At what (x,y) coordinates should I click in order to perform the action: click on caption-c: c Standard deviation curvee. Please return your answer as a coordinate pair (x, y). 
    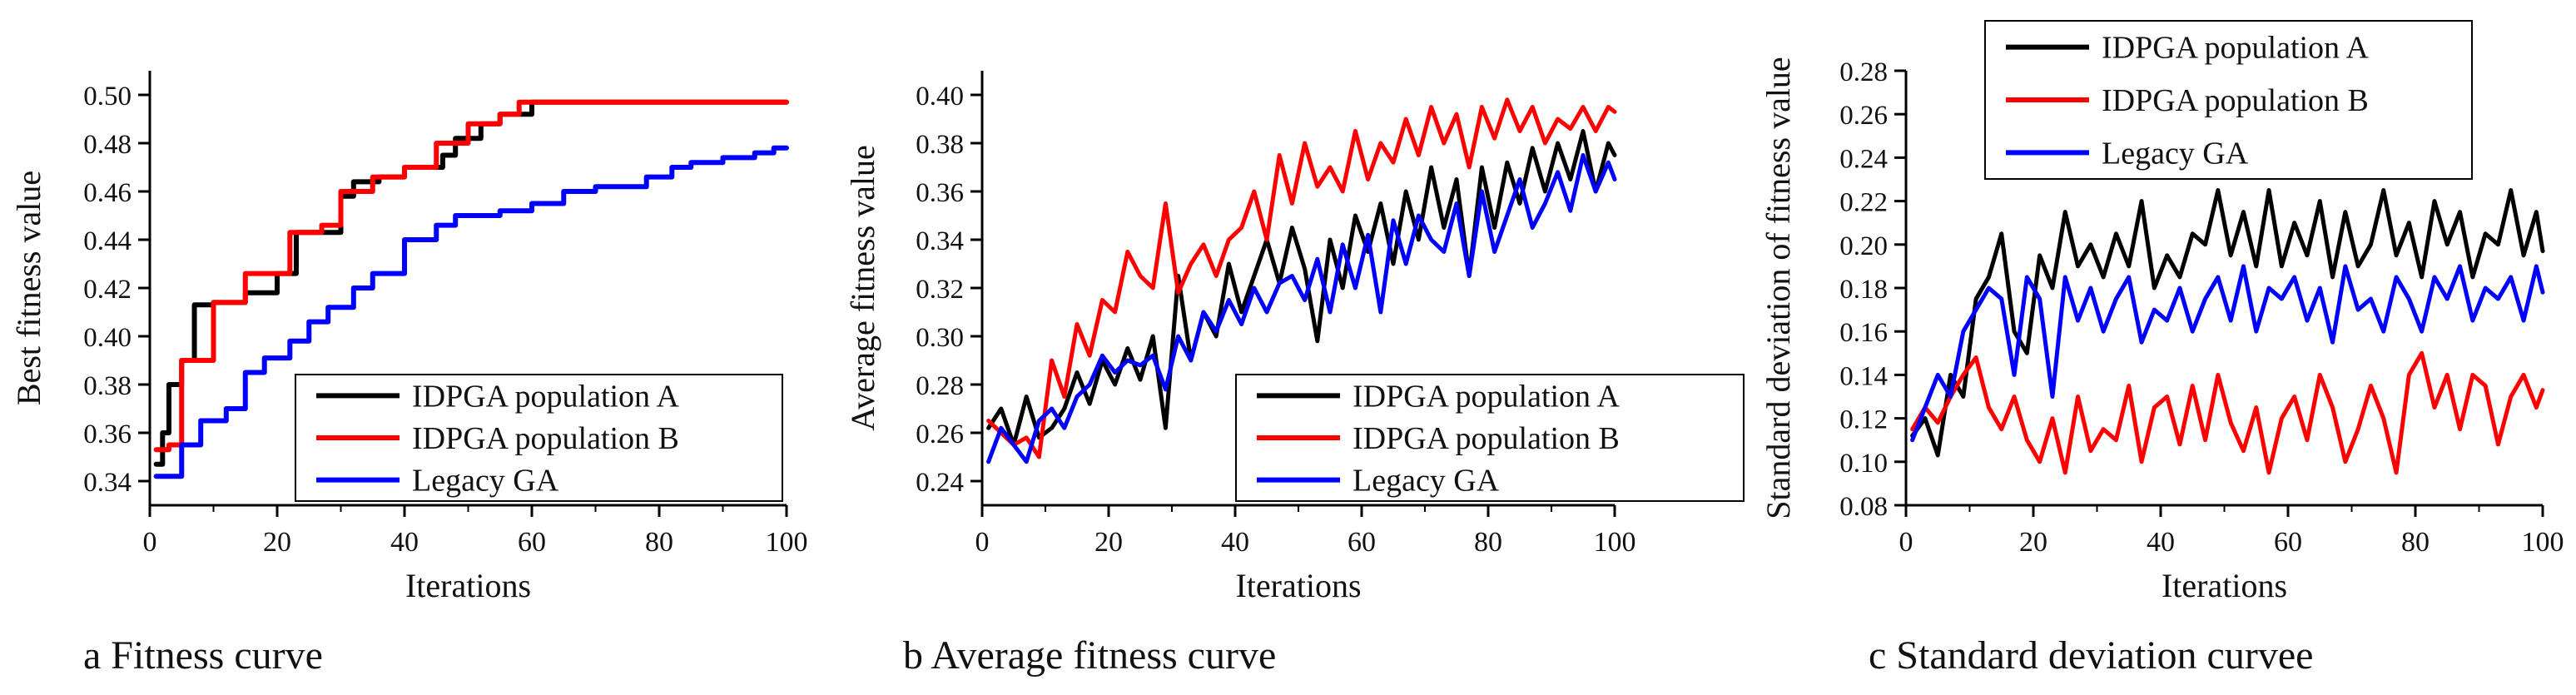
    Looking at the image, I should click on (2091, 655).